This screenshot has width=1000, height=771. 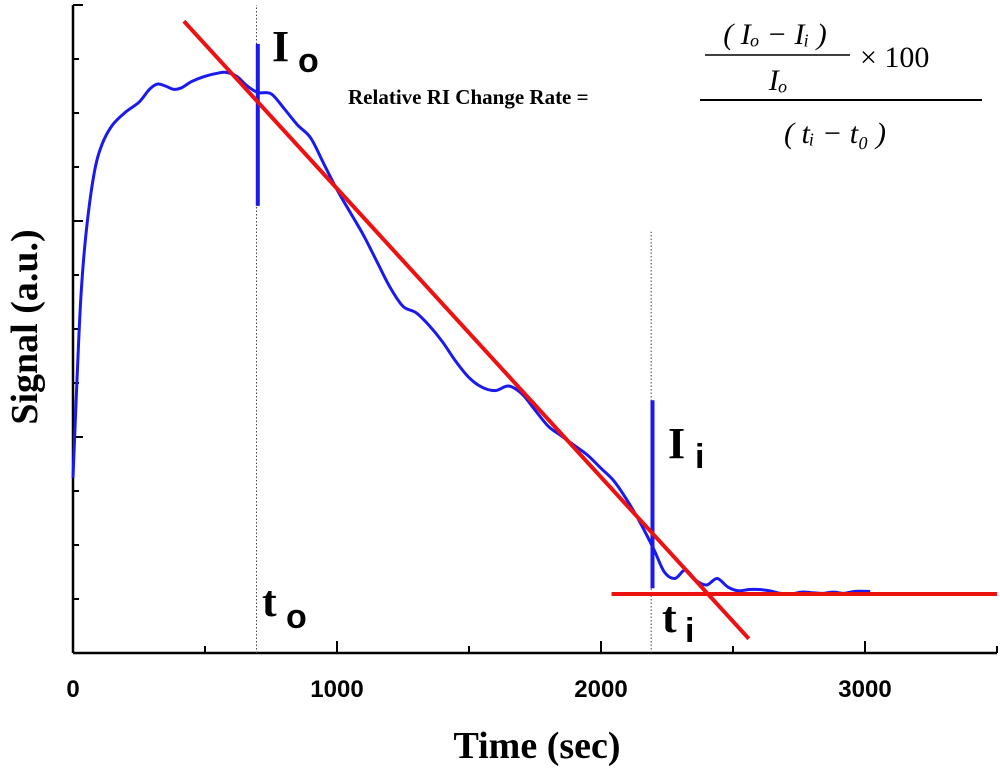 What do you see at coordinates (678, 621) in the screenshot?
I see `annotation-ti: t i` at bounding box center [678, 621].